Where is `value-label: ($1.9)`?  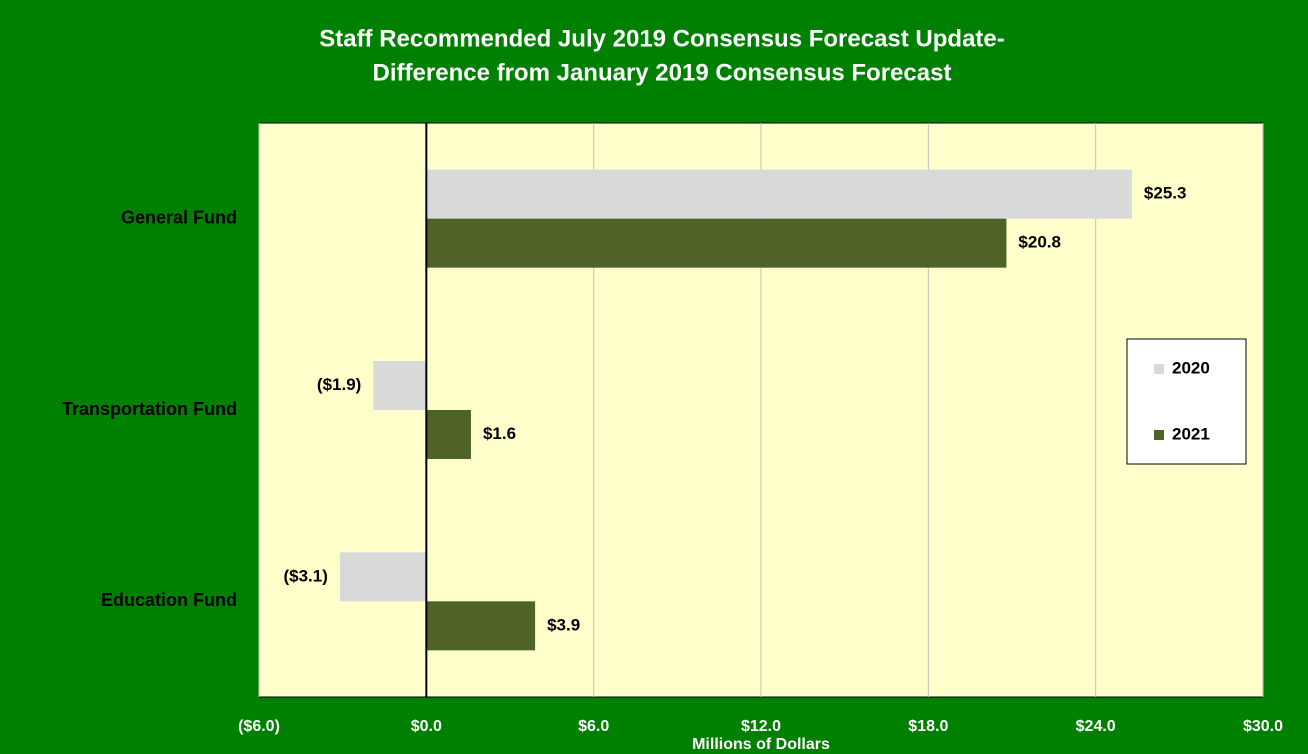 value-label: ($1.9) is located at coordinates (339, 384).